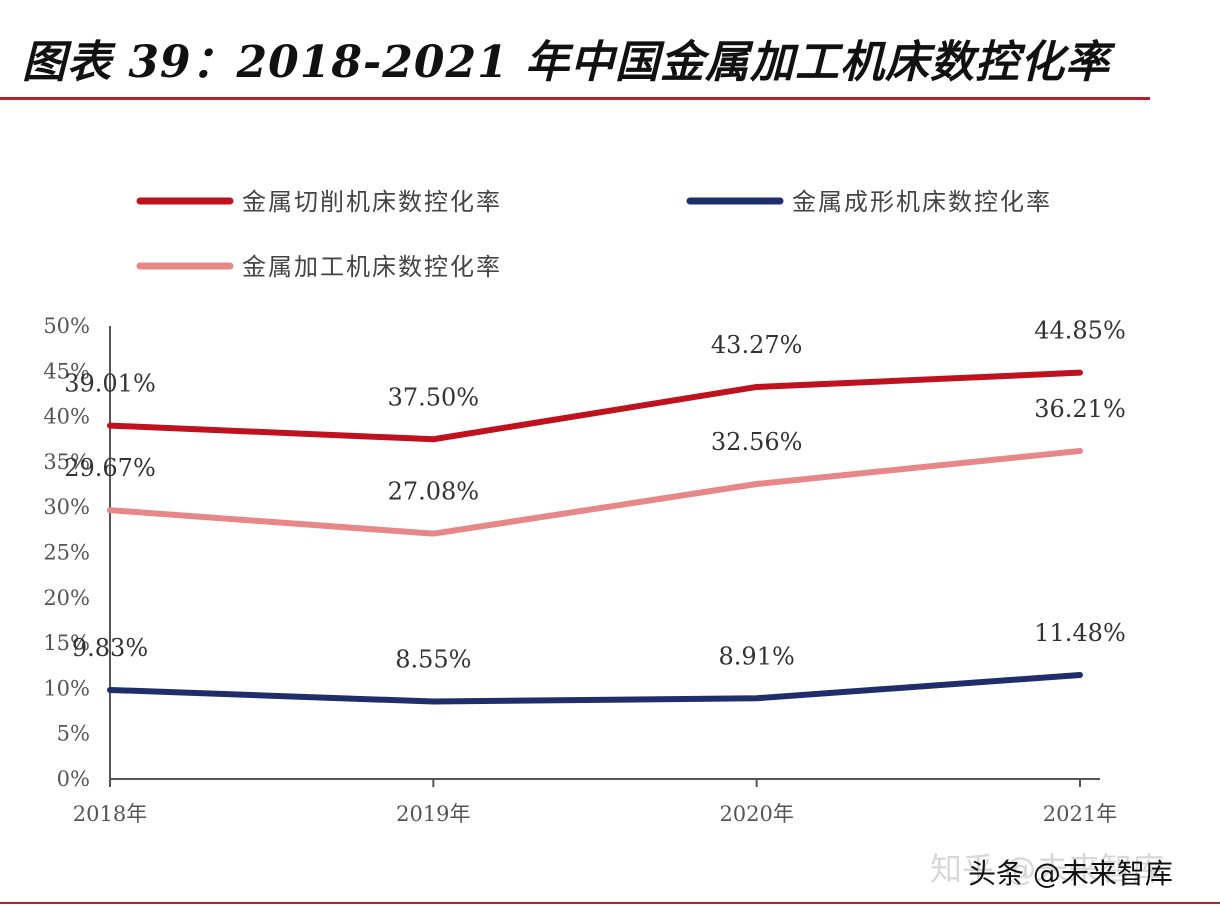 This screenshot has width=1220, height=908. What do you see at coordinates (566, 62) in the screenshot?
I see `chart-title: 图表 39：2018-2021 年中国金属加工机床数控化率` at bounding box center [566, 62].